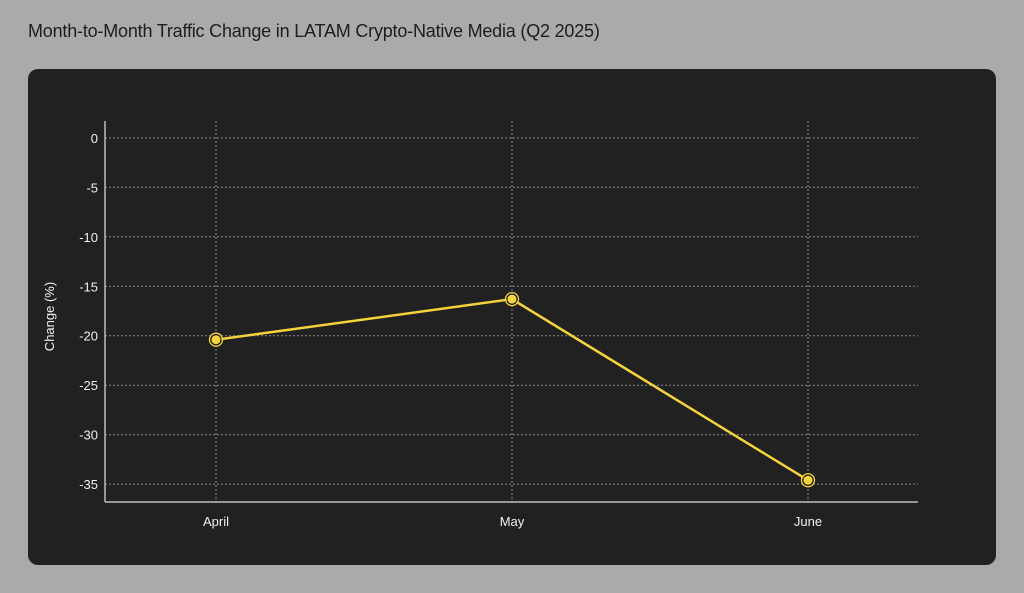 The height and width of the screenshot is (593, 1024). Describe the element at coordinates (88, 385) in the screenshot. I see `y-tick-label: -25` at that location.